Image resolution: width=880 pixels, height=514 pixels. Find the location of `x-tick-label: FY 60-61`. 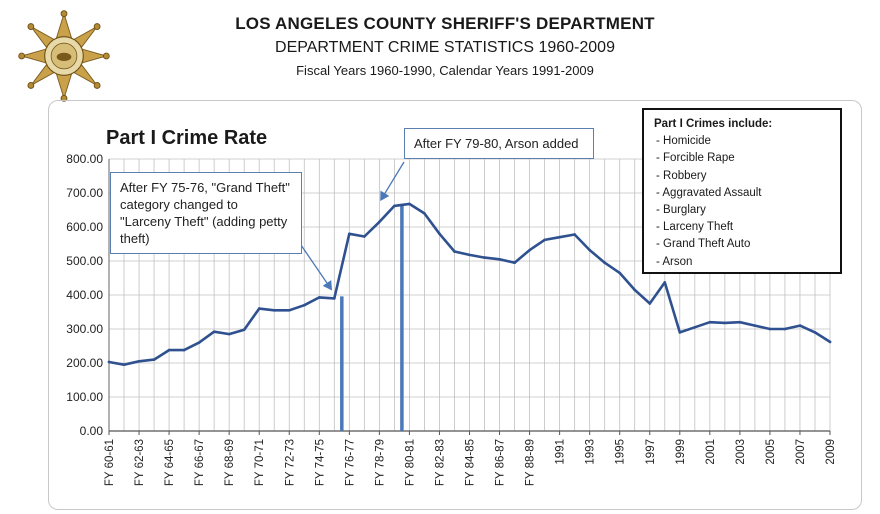

x-tick-label: FY 60-61 is located at coordinates (110, 462).